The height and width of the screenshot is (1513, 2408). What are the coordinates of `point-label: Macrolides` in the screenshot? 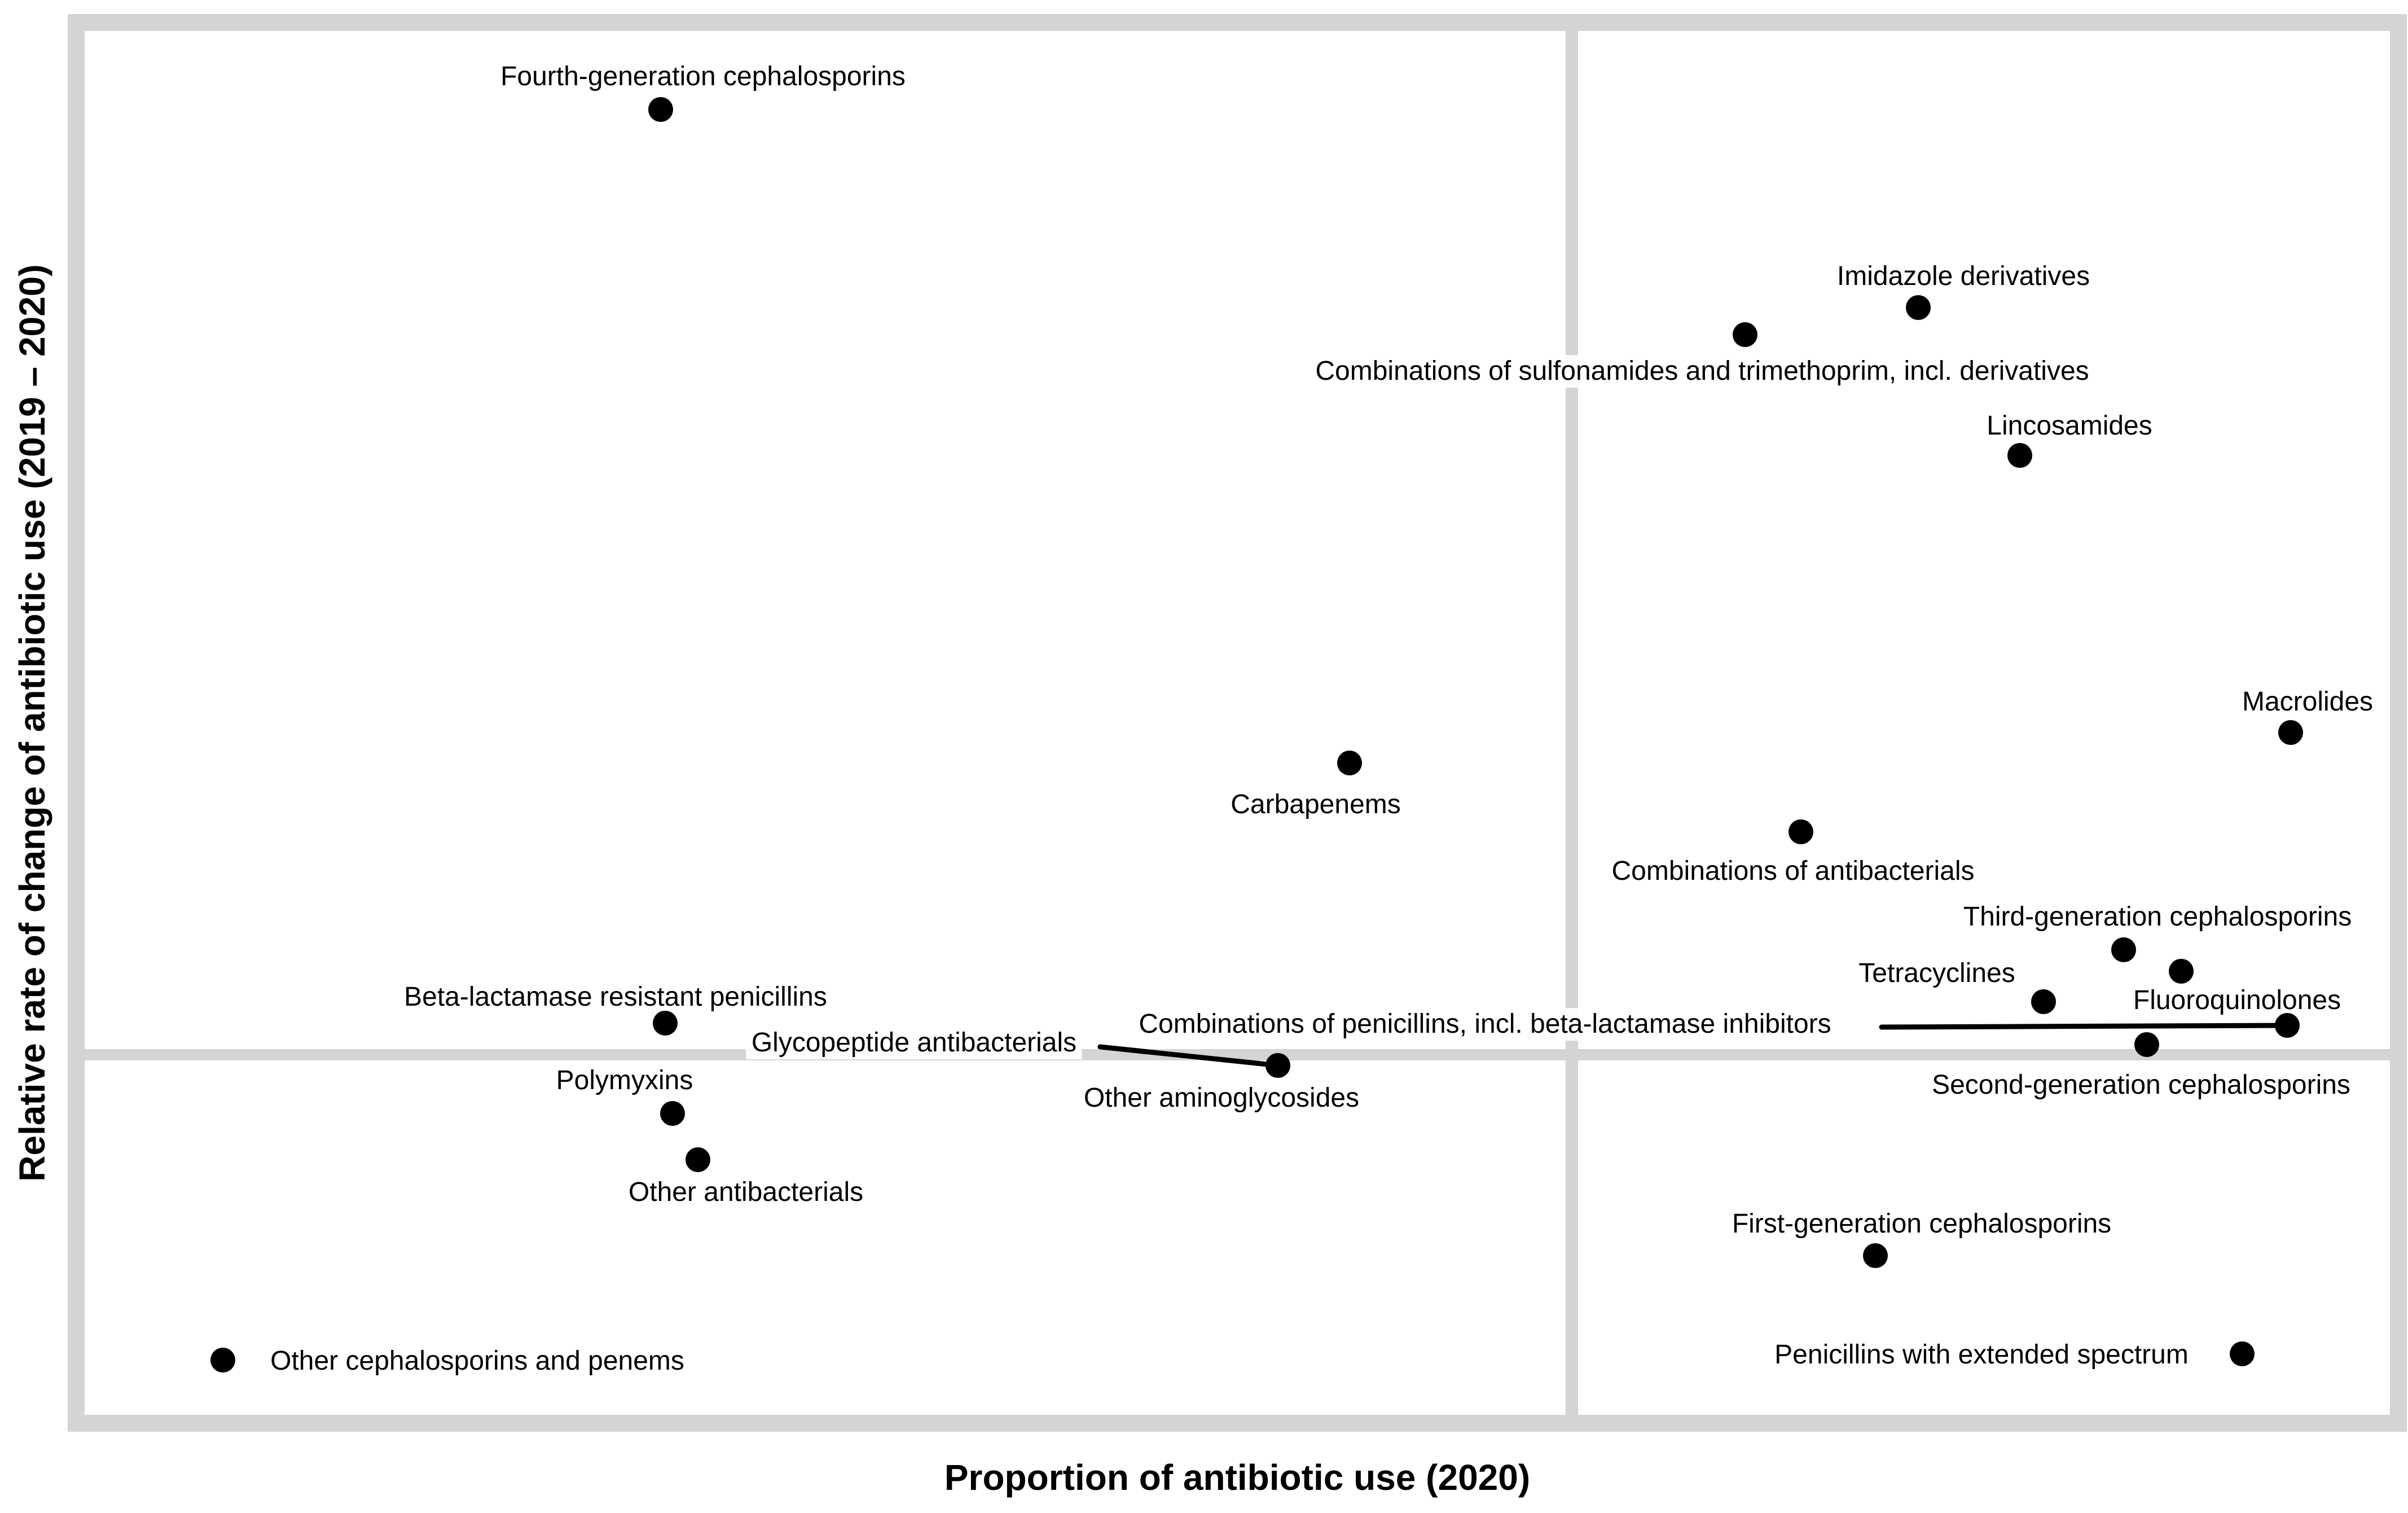 It's located at (2307, 702).